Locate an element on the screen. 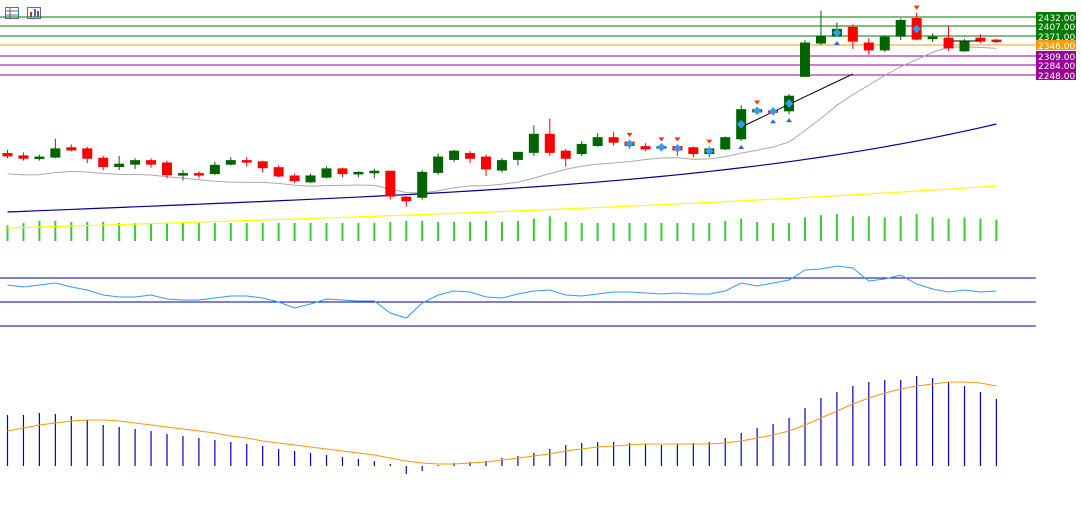 The height and width of the screenshot is (506, 1082). price-level-label: 2432.00 is located at coordinates (1056, 18).